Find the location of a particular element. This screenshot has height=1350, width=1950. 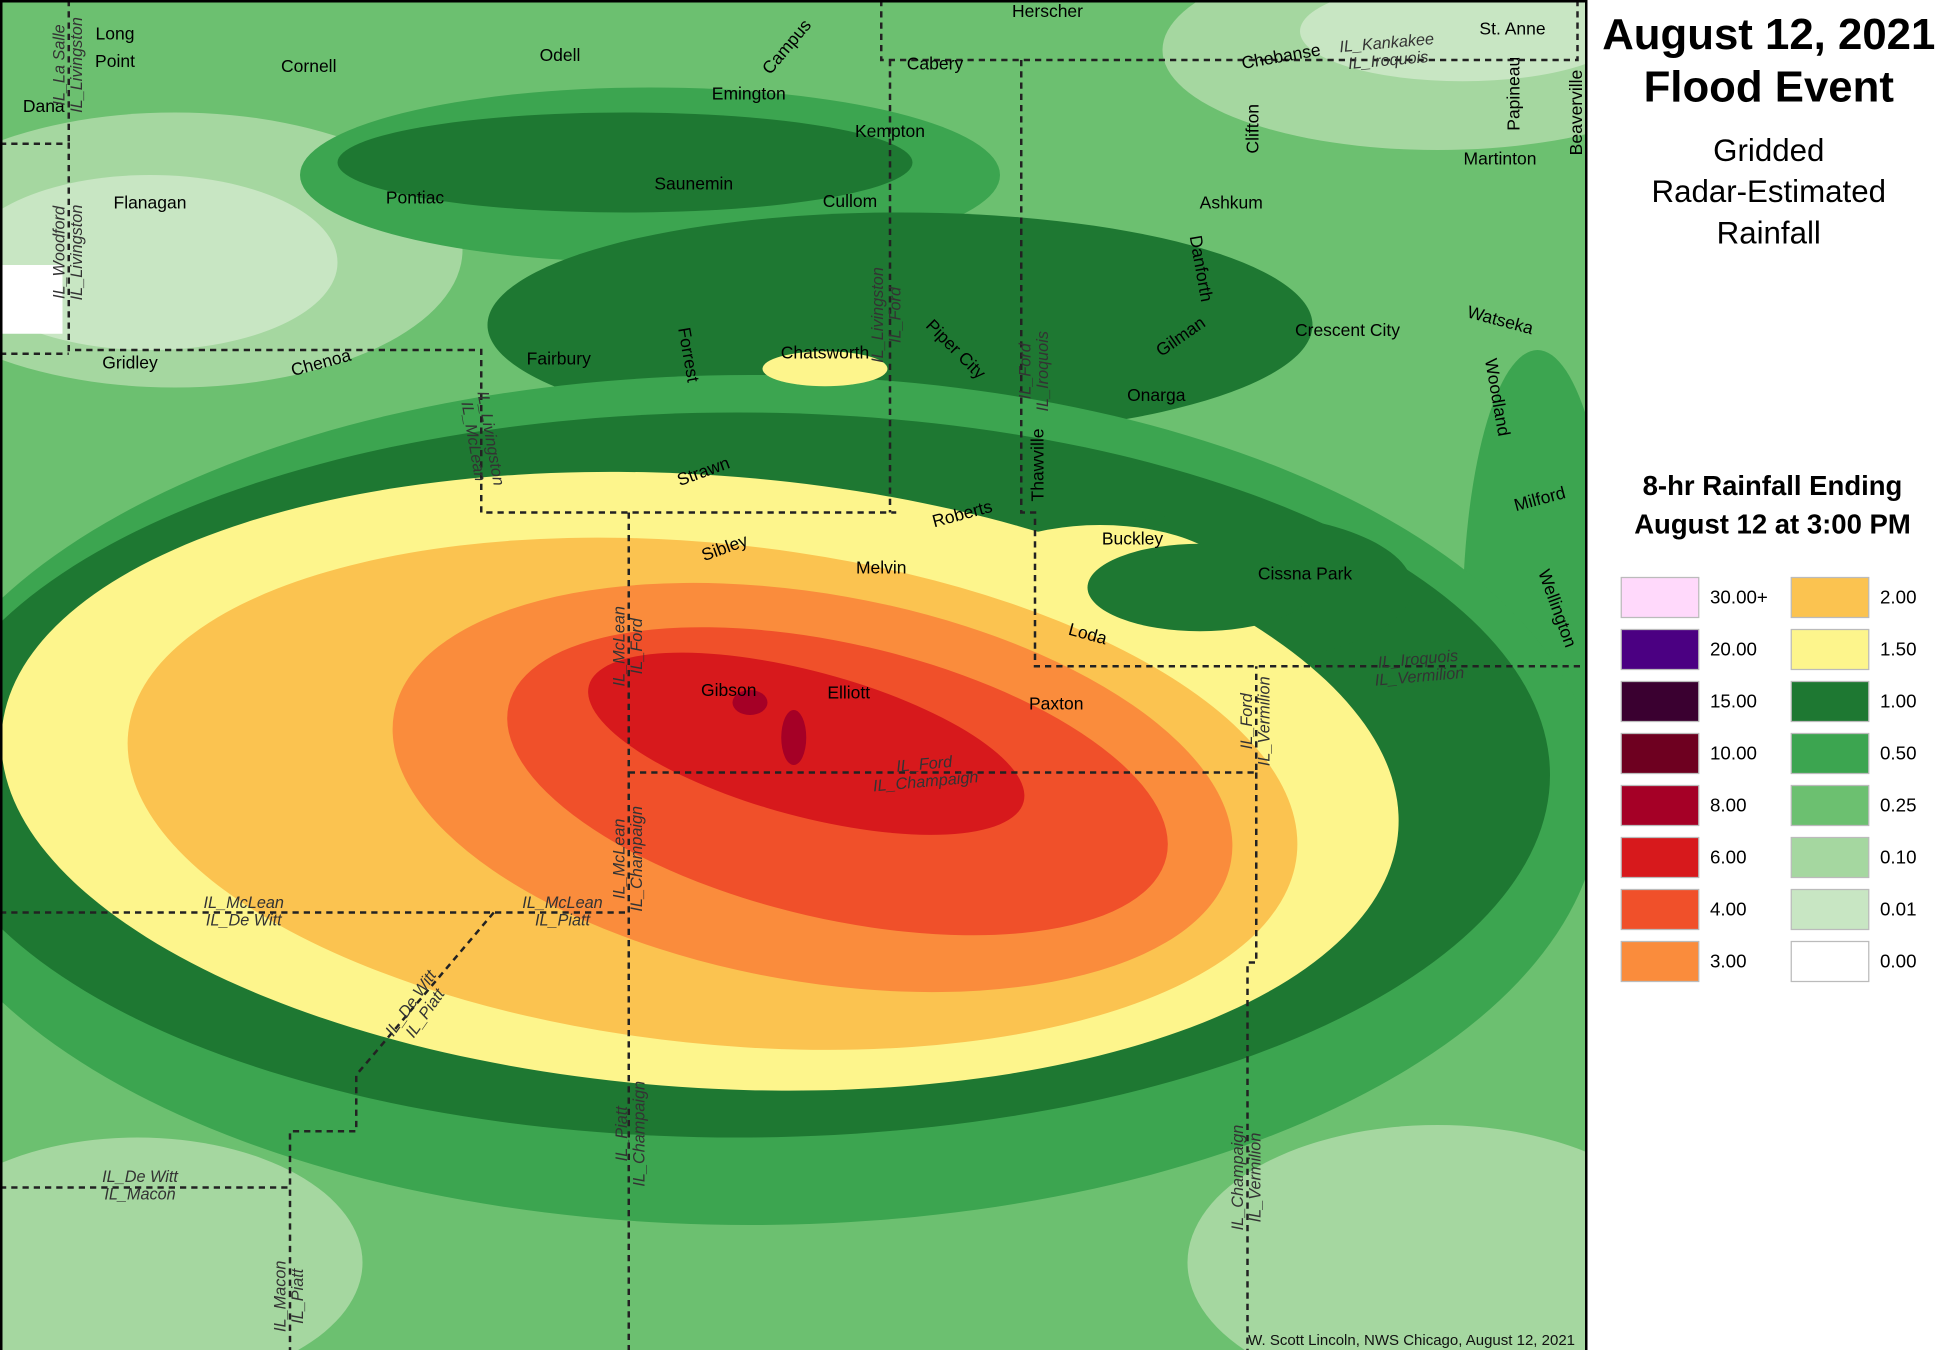

legend-label: 4.00 is located at coordinates (1728, 909).